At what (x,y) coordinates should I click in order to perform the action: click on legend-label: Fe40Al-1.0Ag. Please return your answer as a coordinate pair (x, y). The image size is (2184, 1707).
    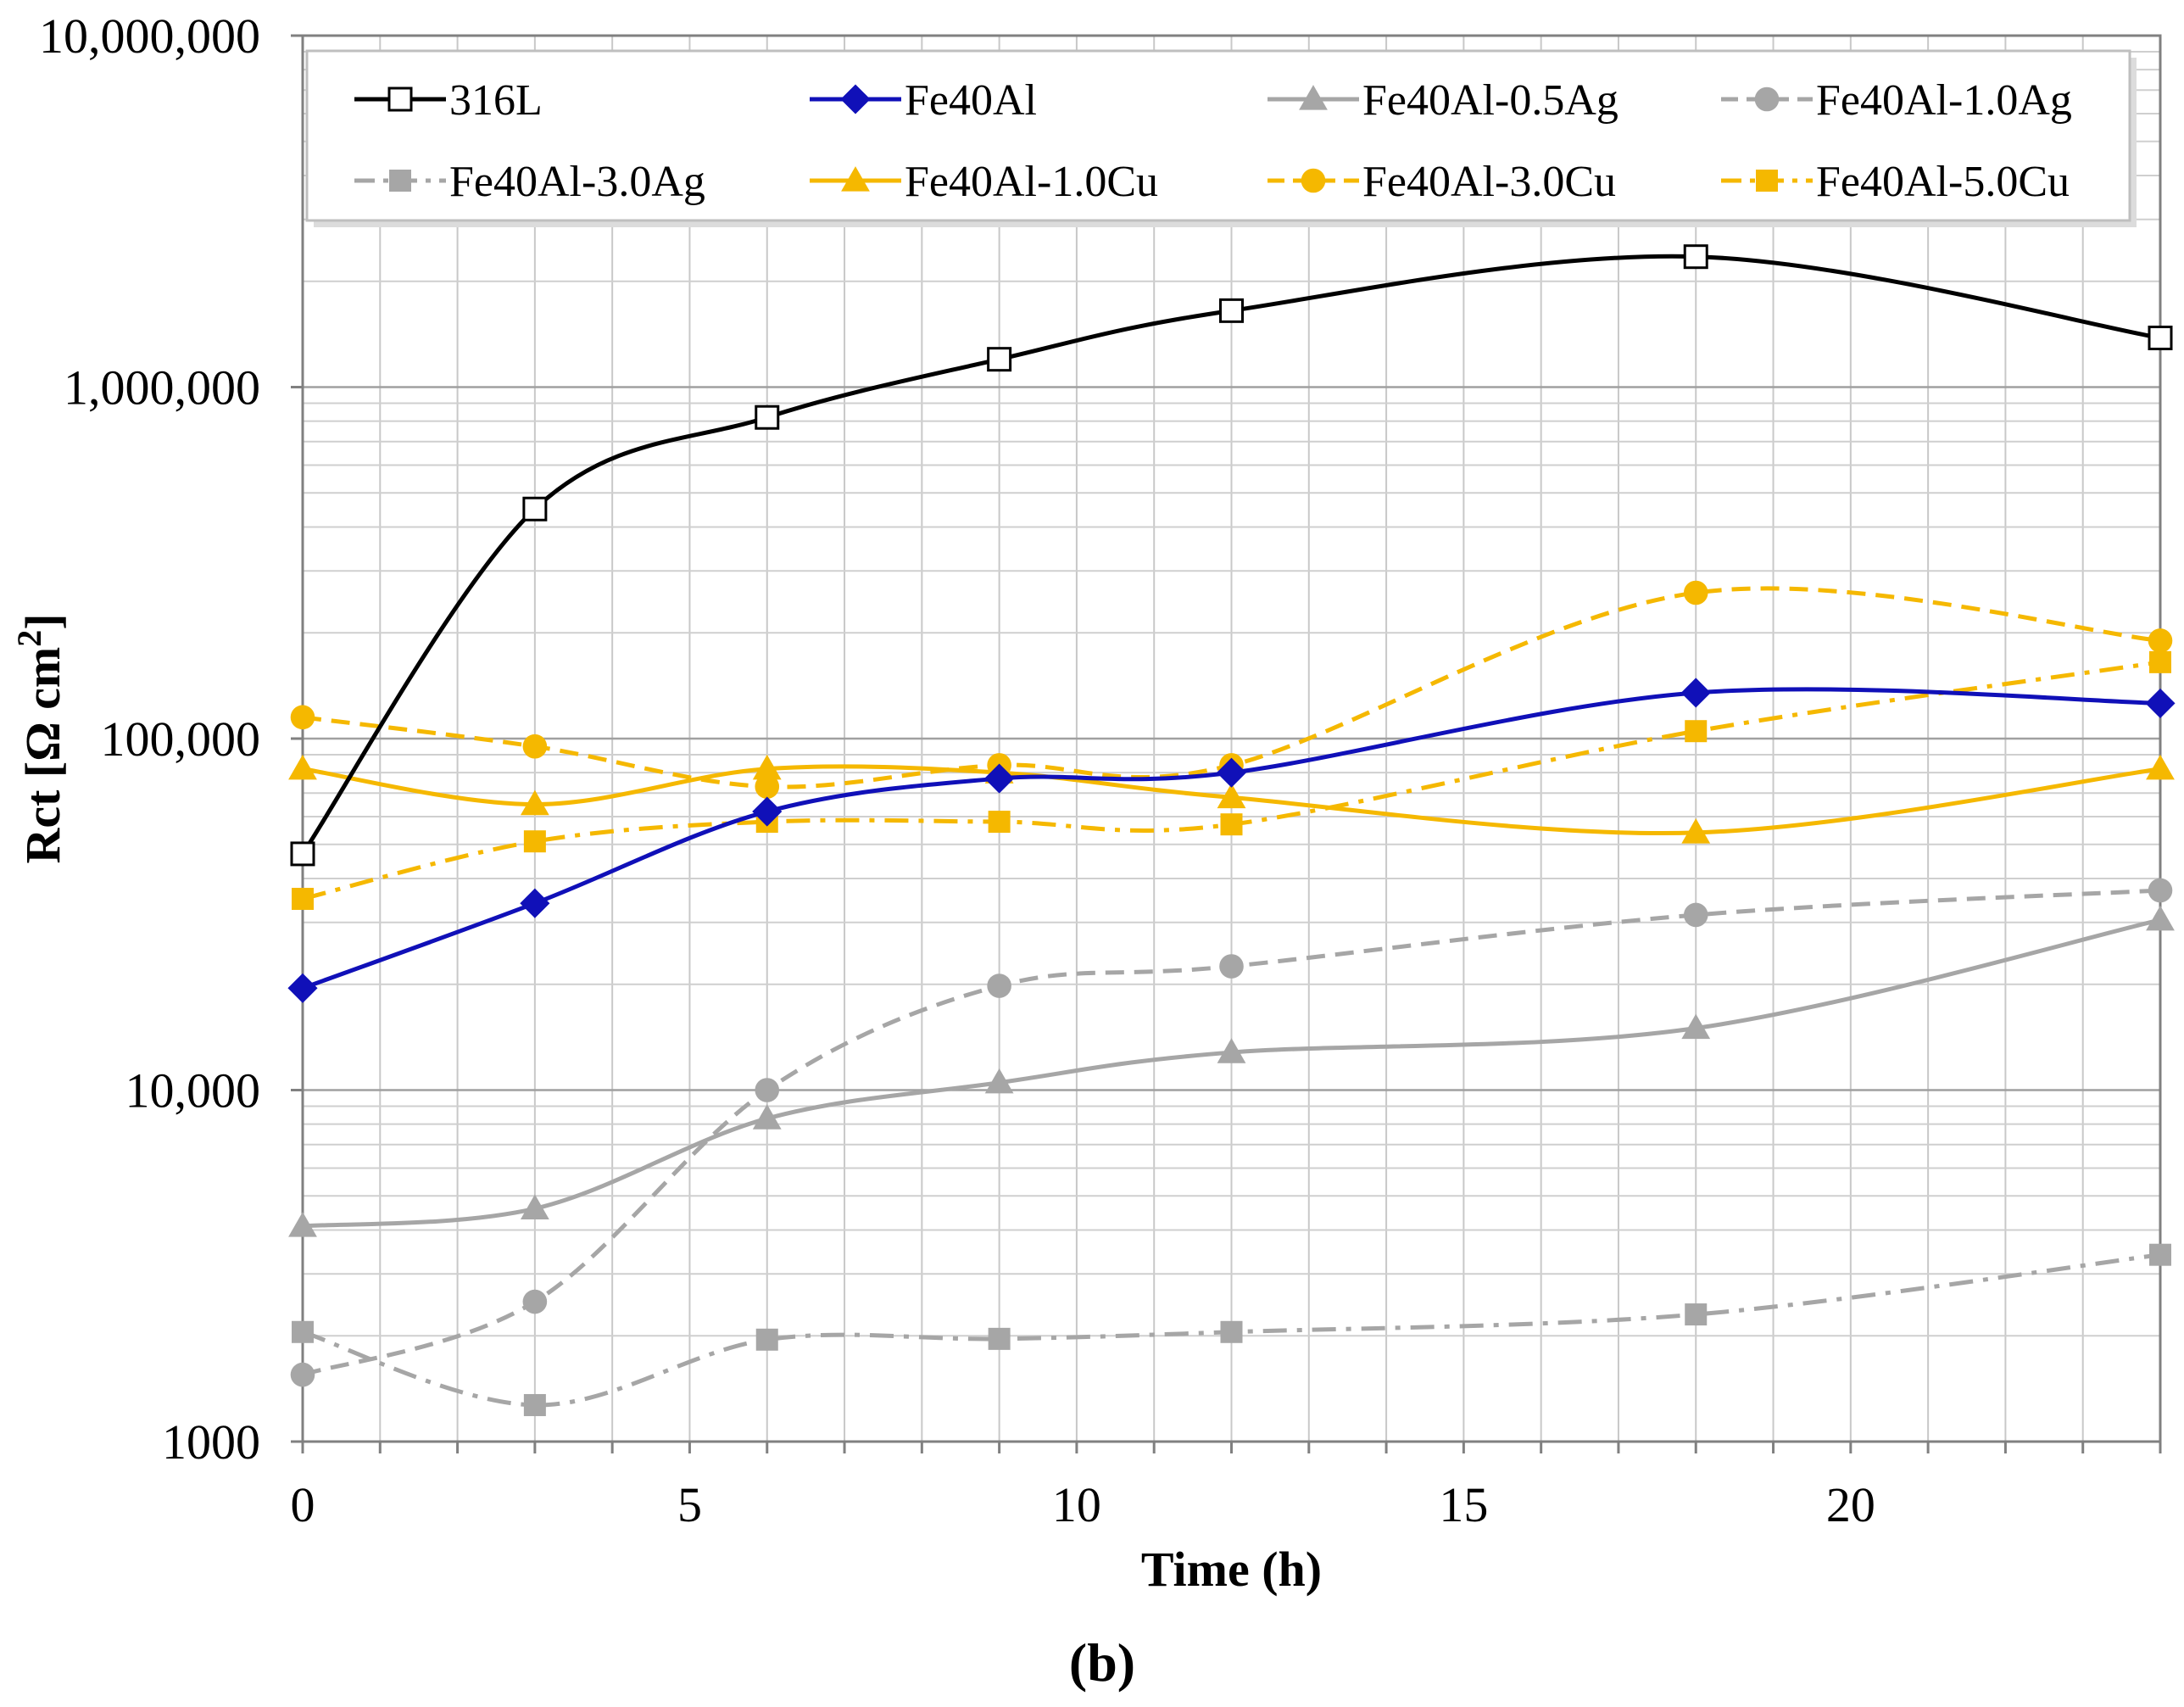
    Looking at the image, I should click on (1944, 100).